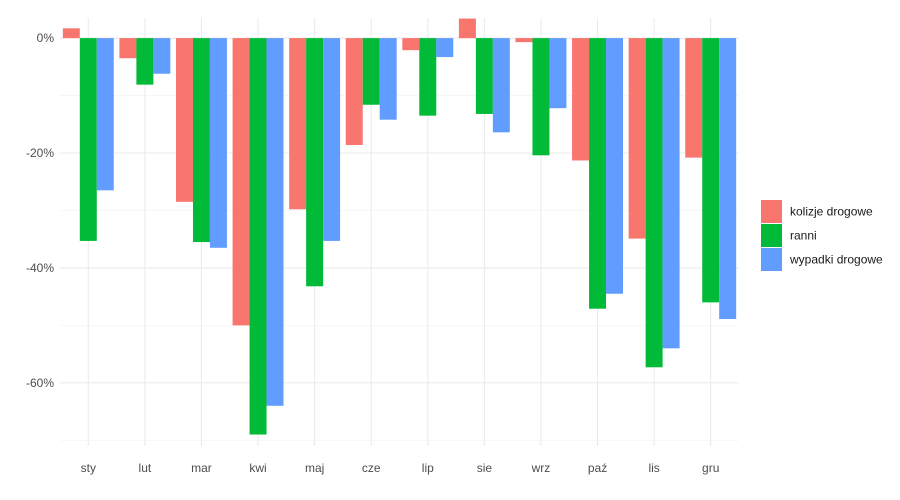  I want to click on y-tick-label: 0%, so click(46, 38).